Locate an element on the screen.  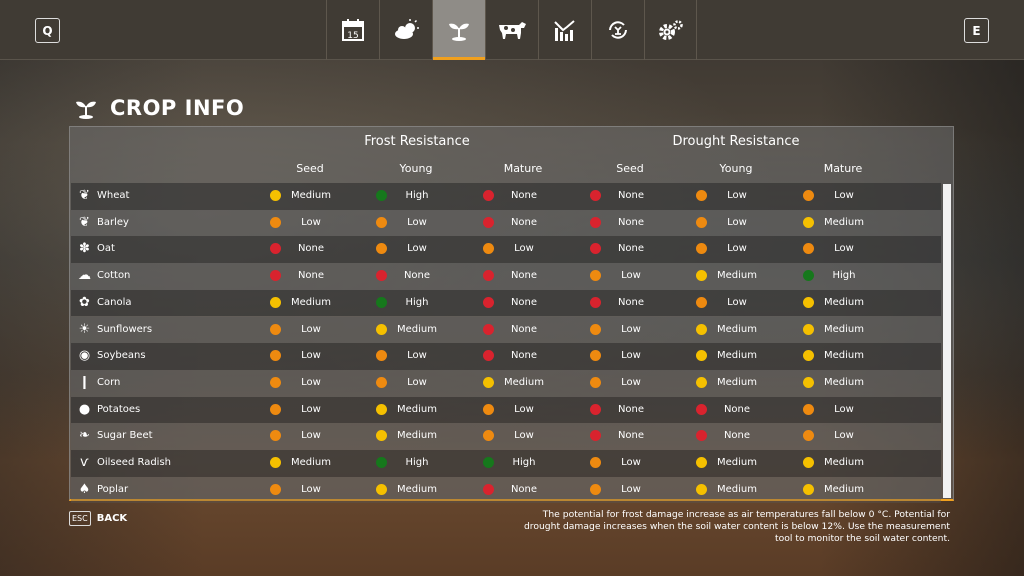
top-menu-bar: Q 15 E is located at coordinates (512, 30).